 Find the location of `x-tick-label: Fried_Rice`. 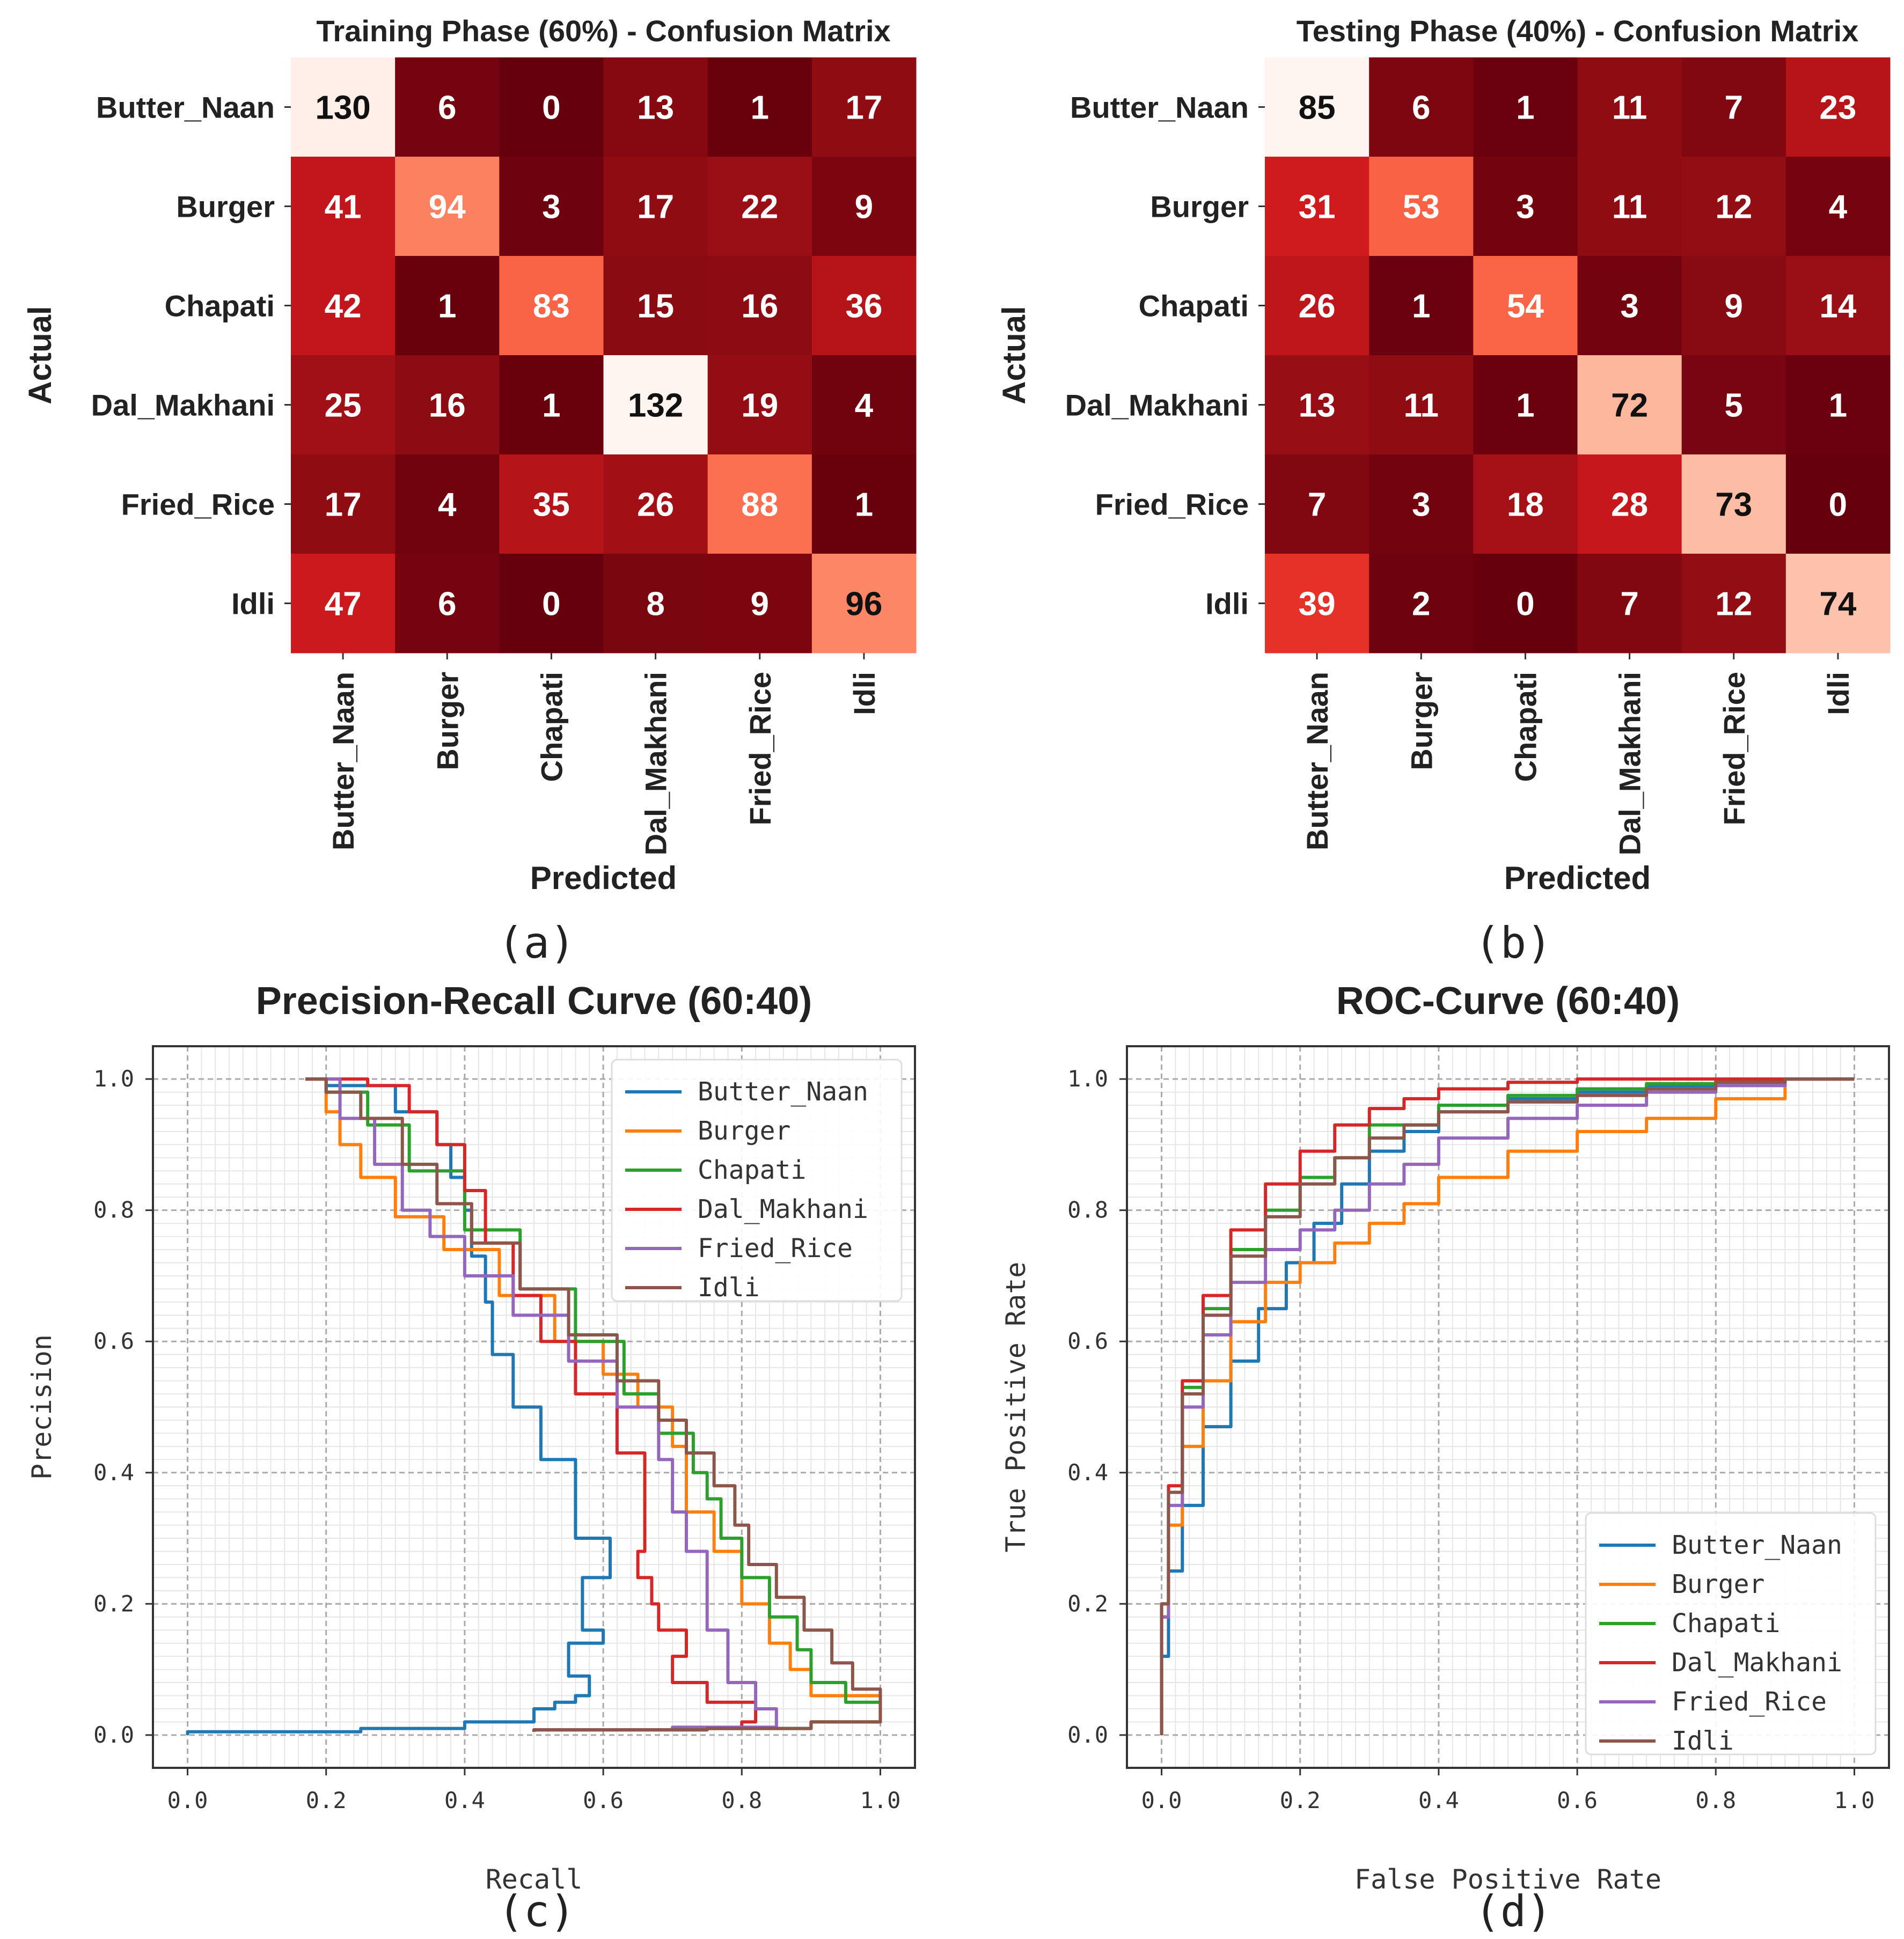

x-tick-label: Fried_Rice is located at coordinates (760, 748).